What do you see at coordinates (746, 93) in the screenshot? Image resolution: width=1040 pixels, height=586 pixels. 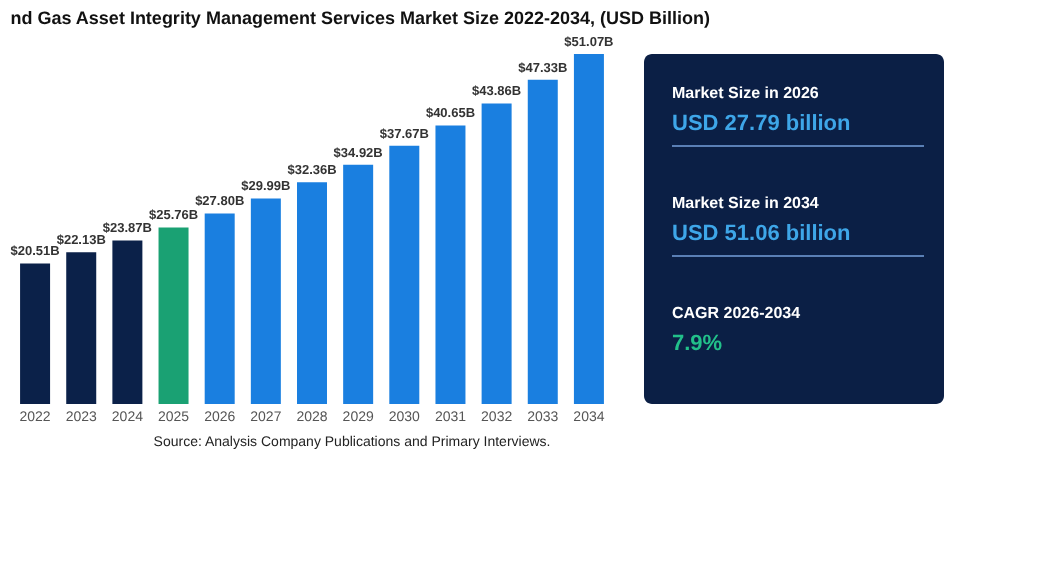 I see `text: Market Size in 2026` at bounding box center [746, 93].